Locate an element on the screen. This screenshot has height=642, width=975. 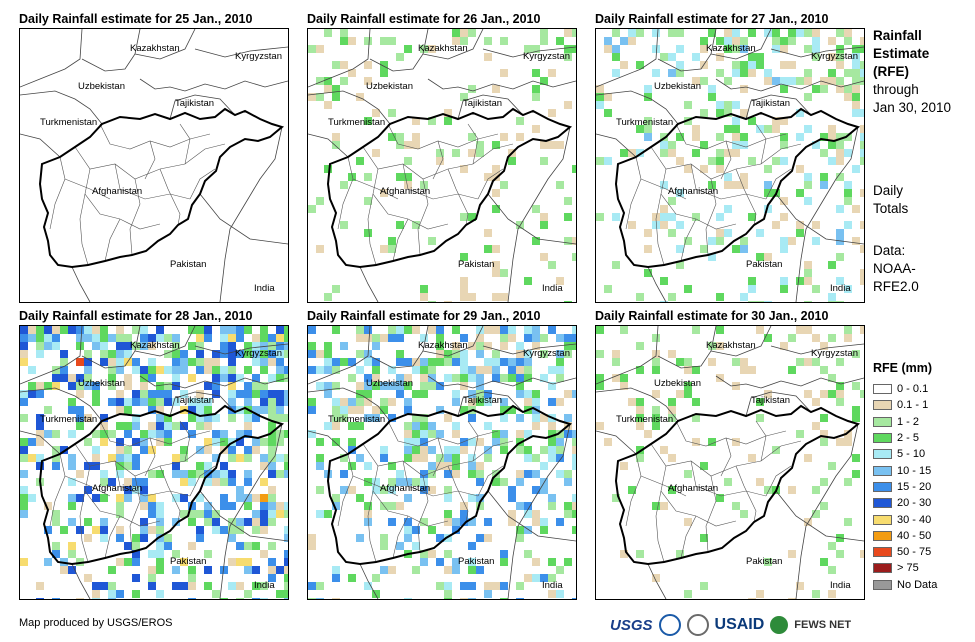
country-label-pakistan: Pakistan is located at coordinates (764, 264).